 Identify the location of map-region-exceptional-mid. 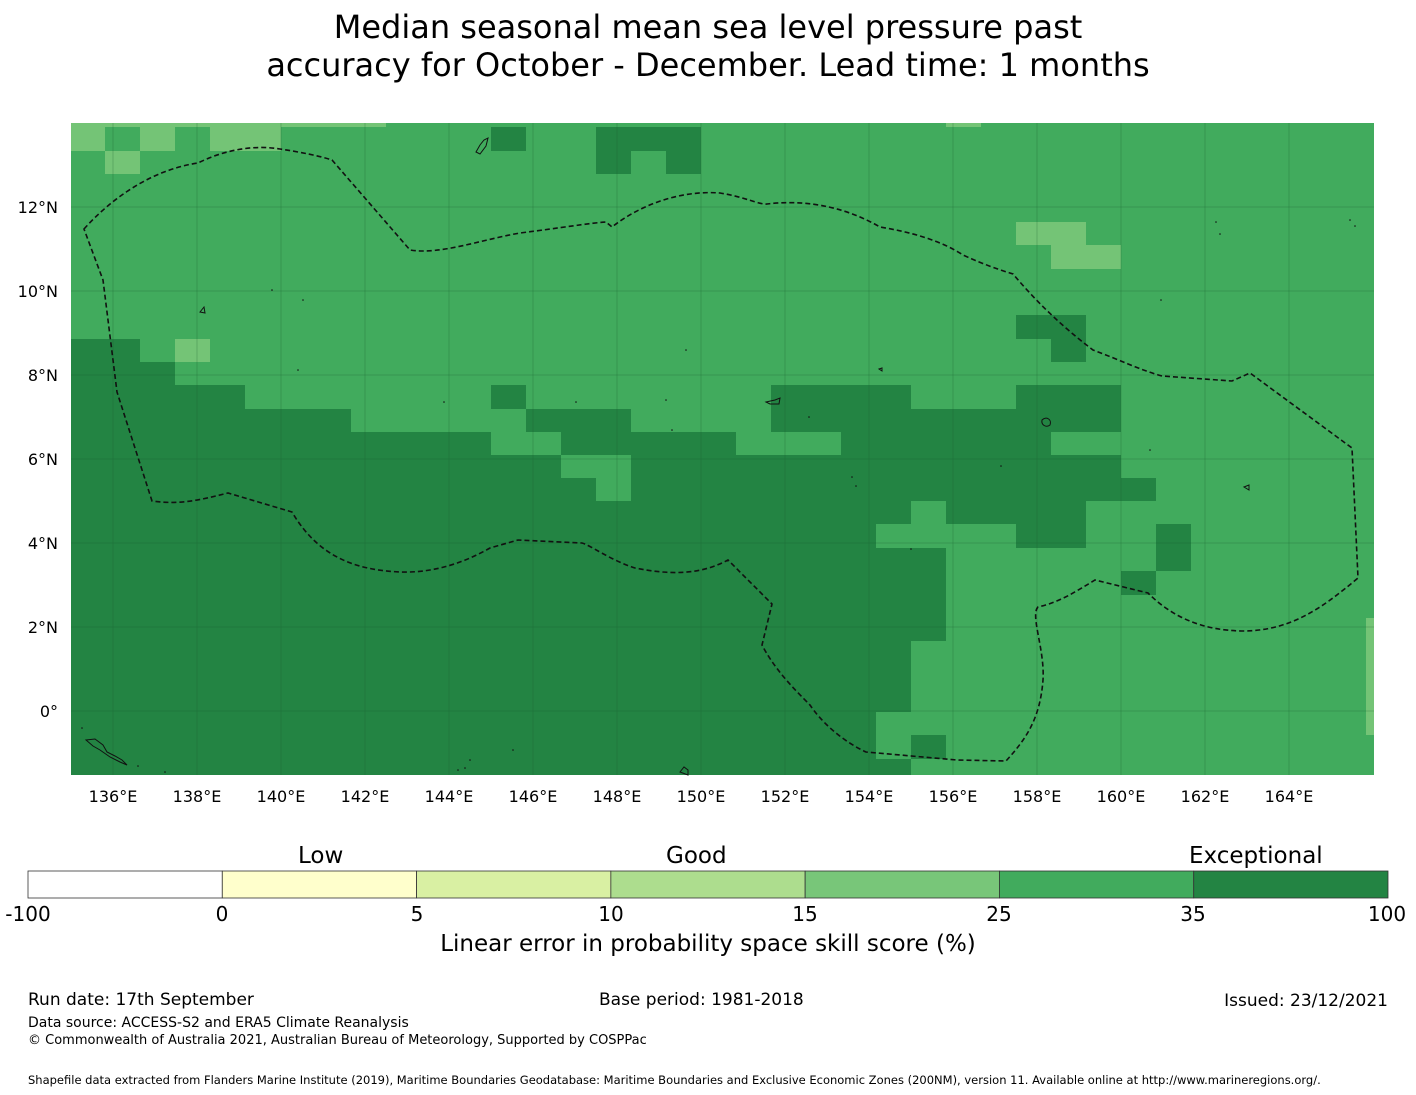
(561, 408).